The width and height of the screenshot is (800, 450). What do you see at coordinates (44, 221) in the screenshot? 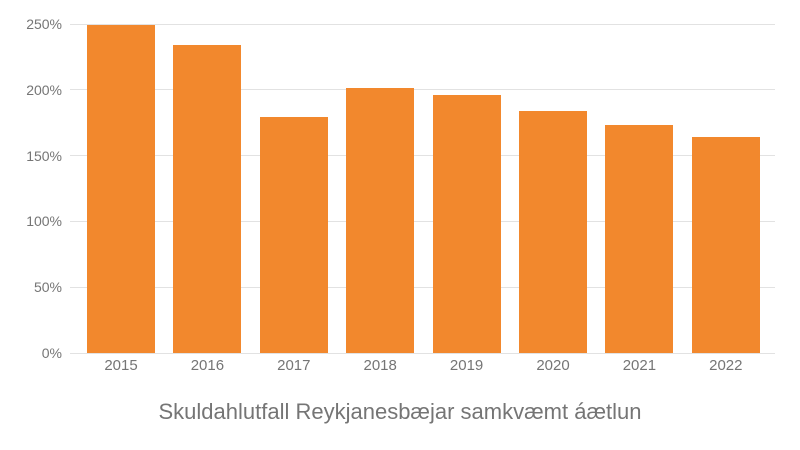
I see `y-axis-label-100%: 100%` at bounding box center [44, 221].